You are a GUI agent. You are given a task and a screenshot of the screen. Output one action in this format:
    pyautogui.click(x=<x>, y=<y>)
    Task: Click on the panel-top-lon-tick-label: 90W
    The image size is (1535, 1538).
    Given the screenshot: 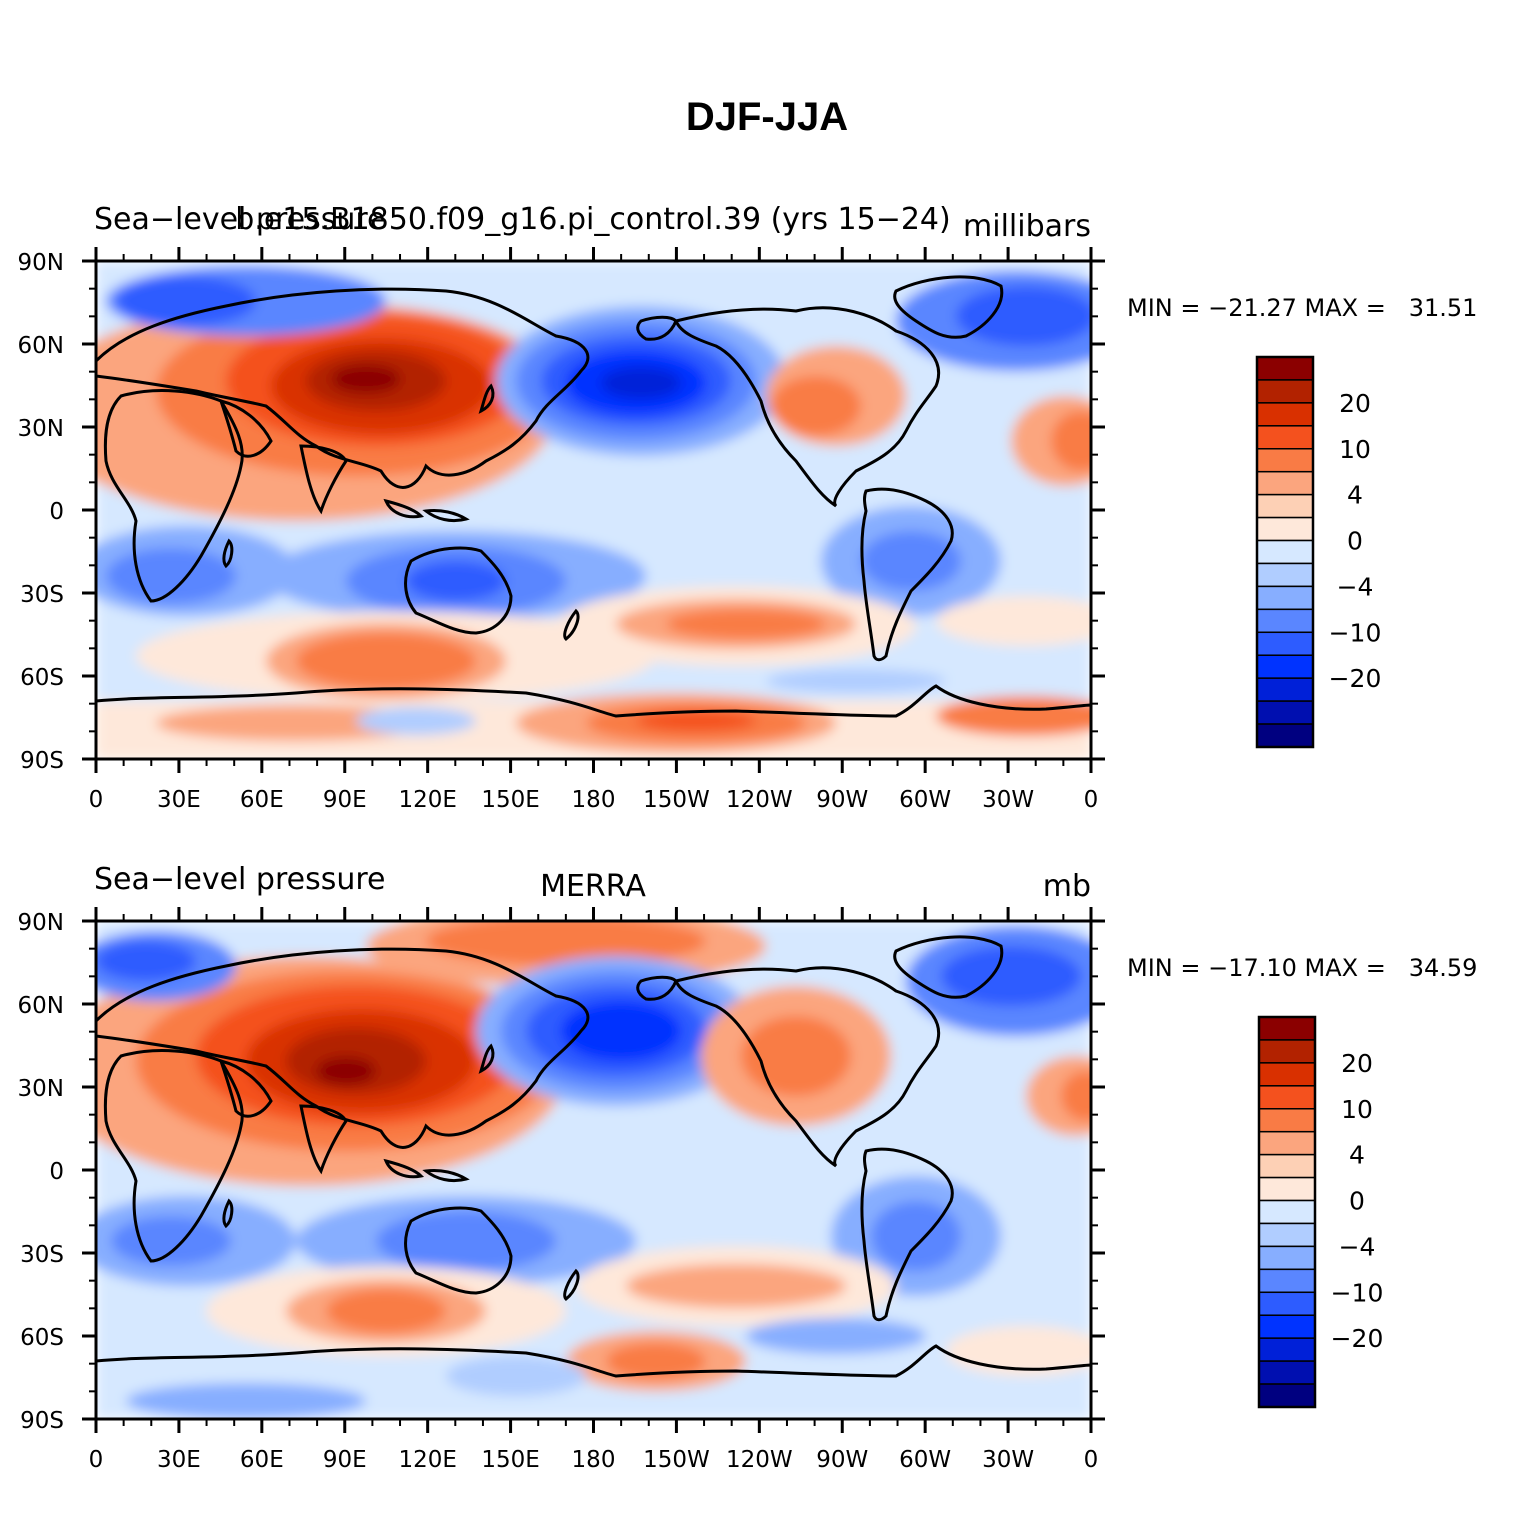 What is the action you would take?
    pyautogui.click(x=842, y=800)
    